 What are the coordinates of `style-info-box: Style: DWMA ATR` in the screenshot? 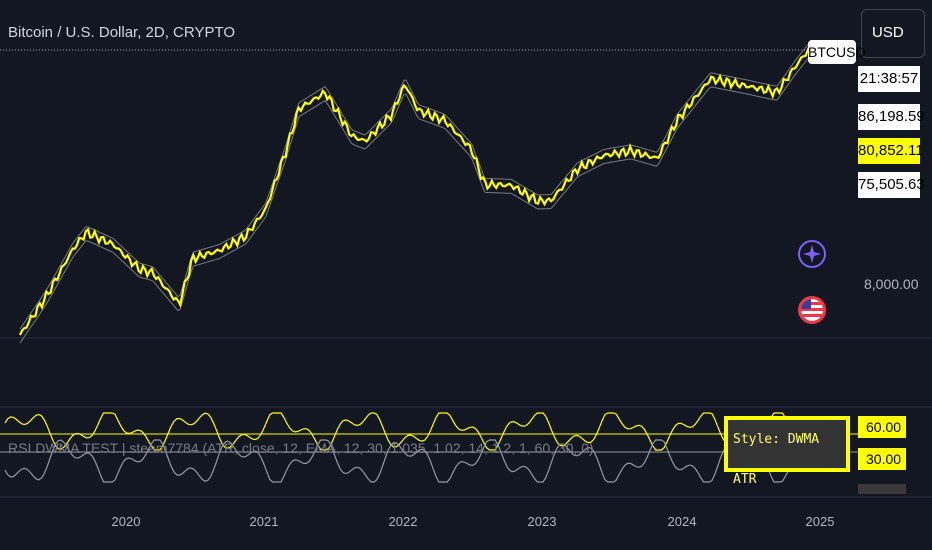 It's located at (787, 451).